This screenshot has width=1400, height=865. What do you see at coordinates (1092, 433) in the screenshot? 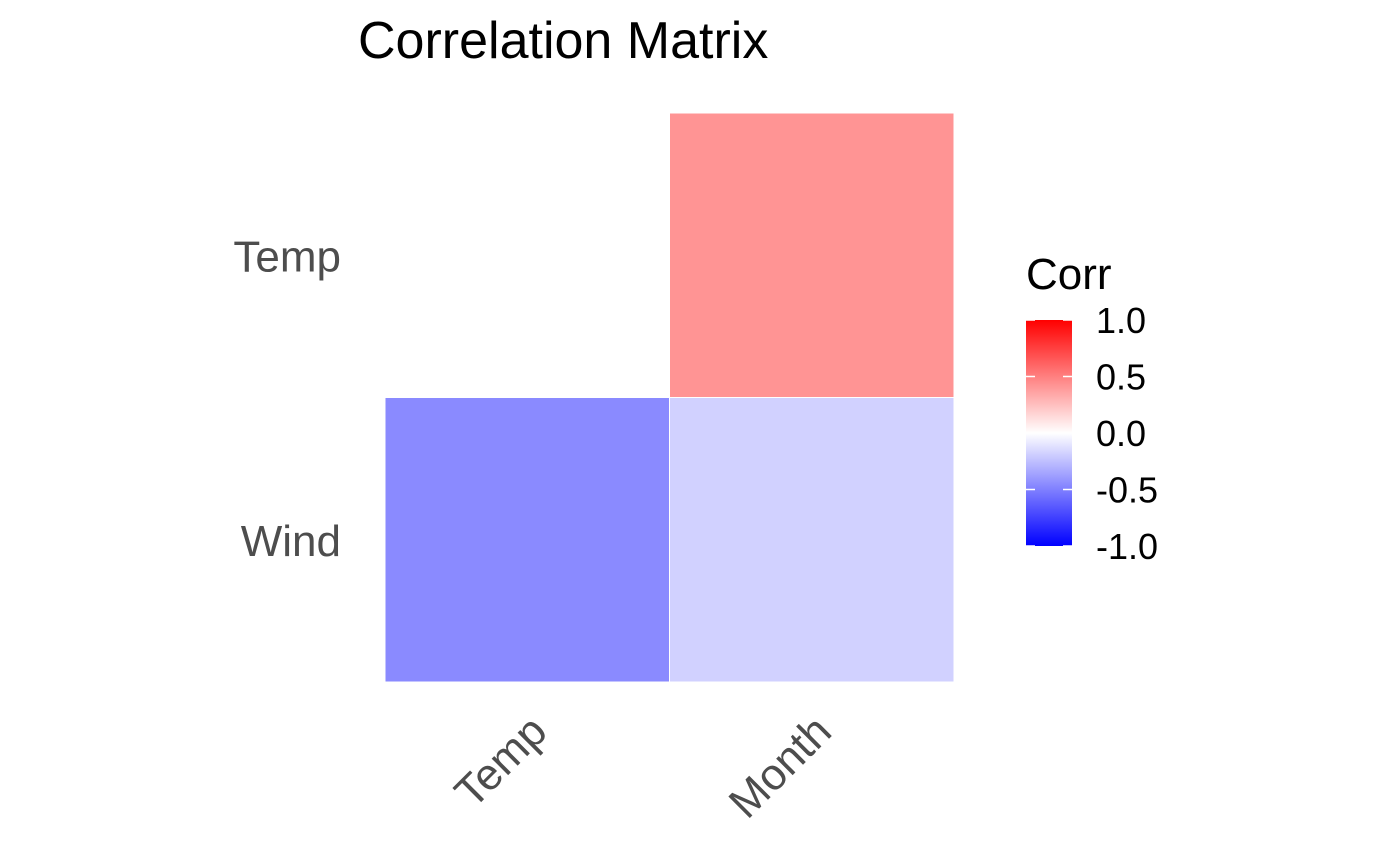
I see `legend-ticks: 1.0 0.5 0.0 -0.5 -1.0` at bounding box center [1092, 433].